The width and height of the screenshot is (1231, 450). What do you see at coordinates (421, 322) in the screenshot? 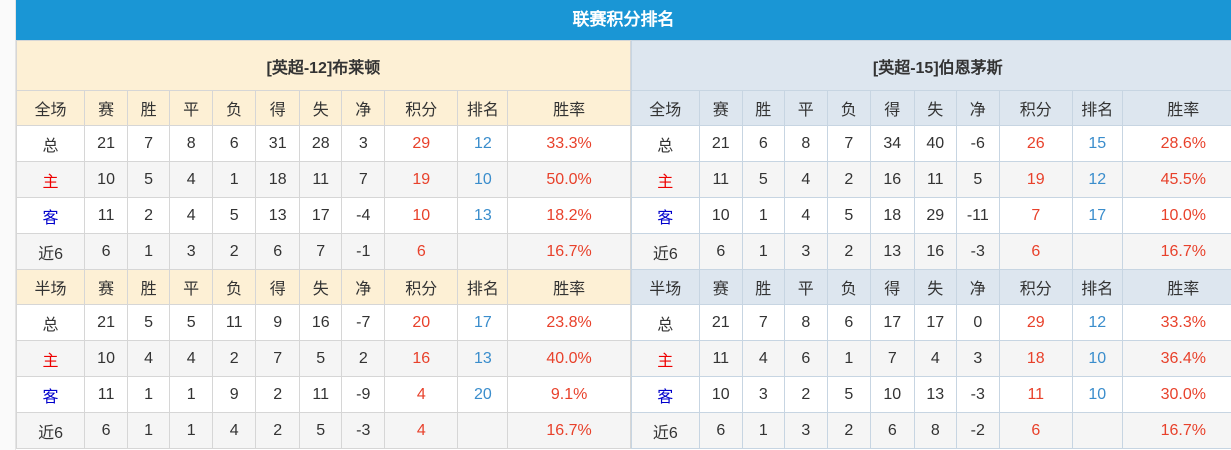
I see `cell: 20` at bounding box center [421, 322].